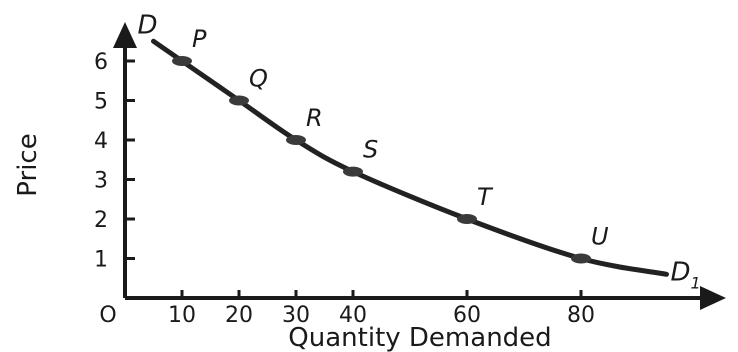  Describe the element at coordinates (353, 315) in the screenshot. I see `x-tick-label: 40` at that location.